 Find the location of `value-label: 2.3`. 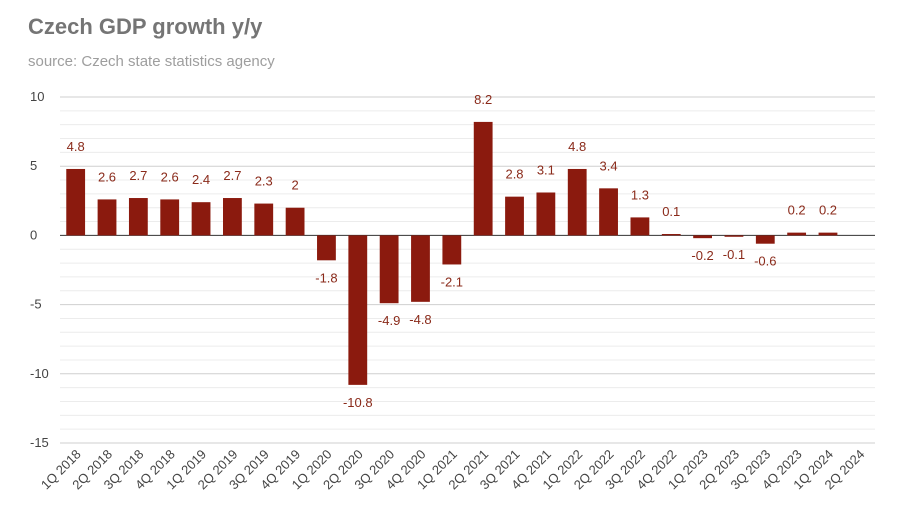

value-label: 2.3 is located at coordinates (264, 181).